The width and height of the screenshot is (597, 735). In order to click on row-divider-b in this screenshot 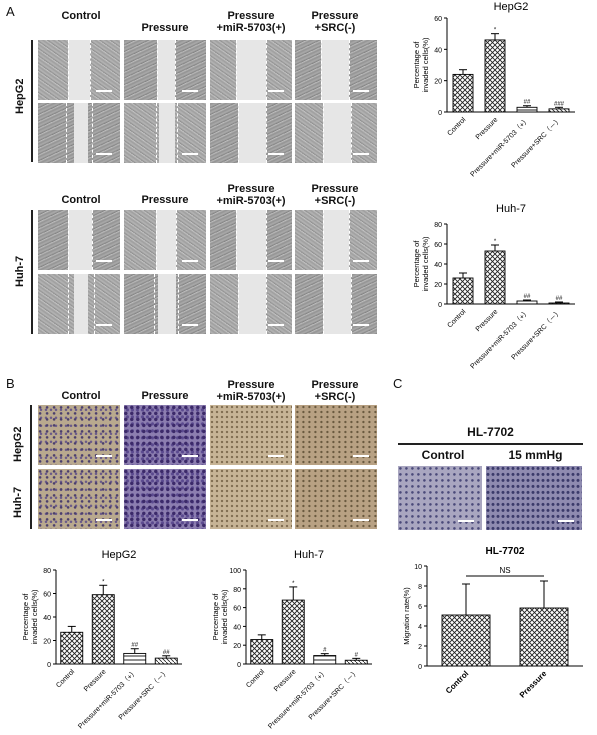, I will do `click(31, 467)`.